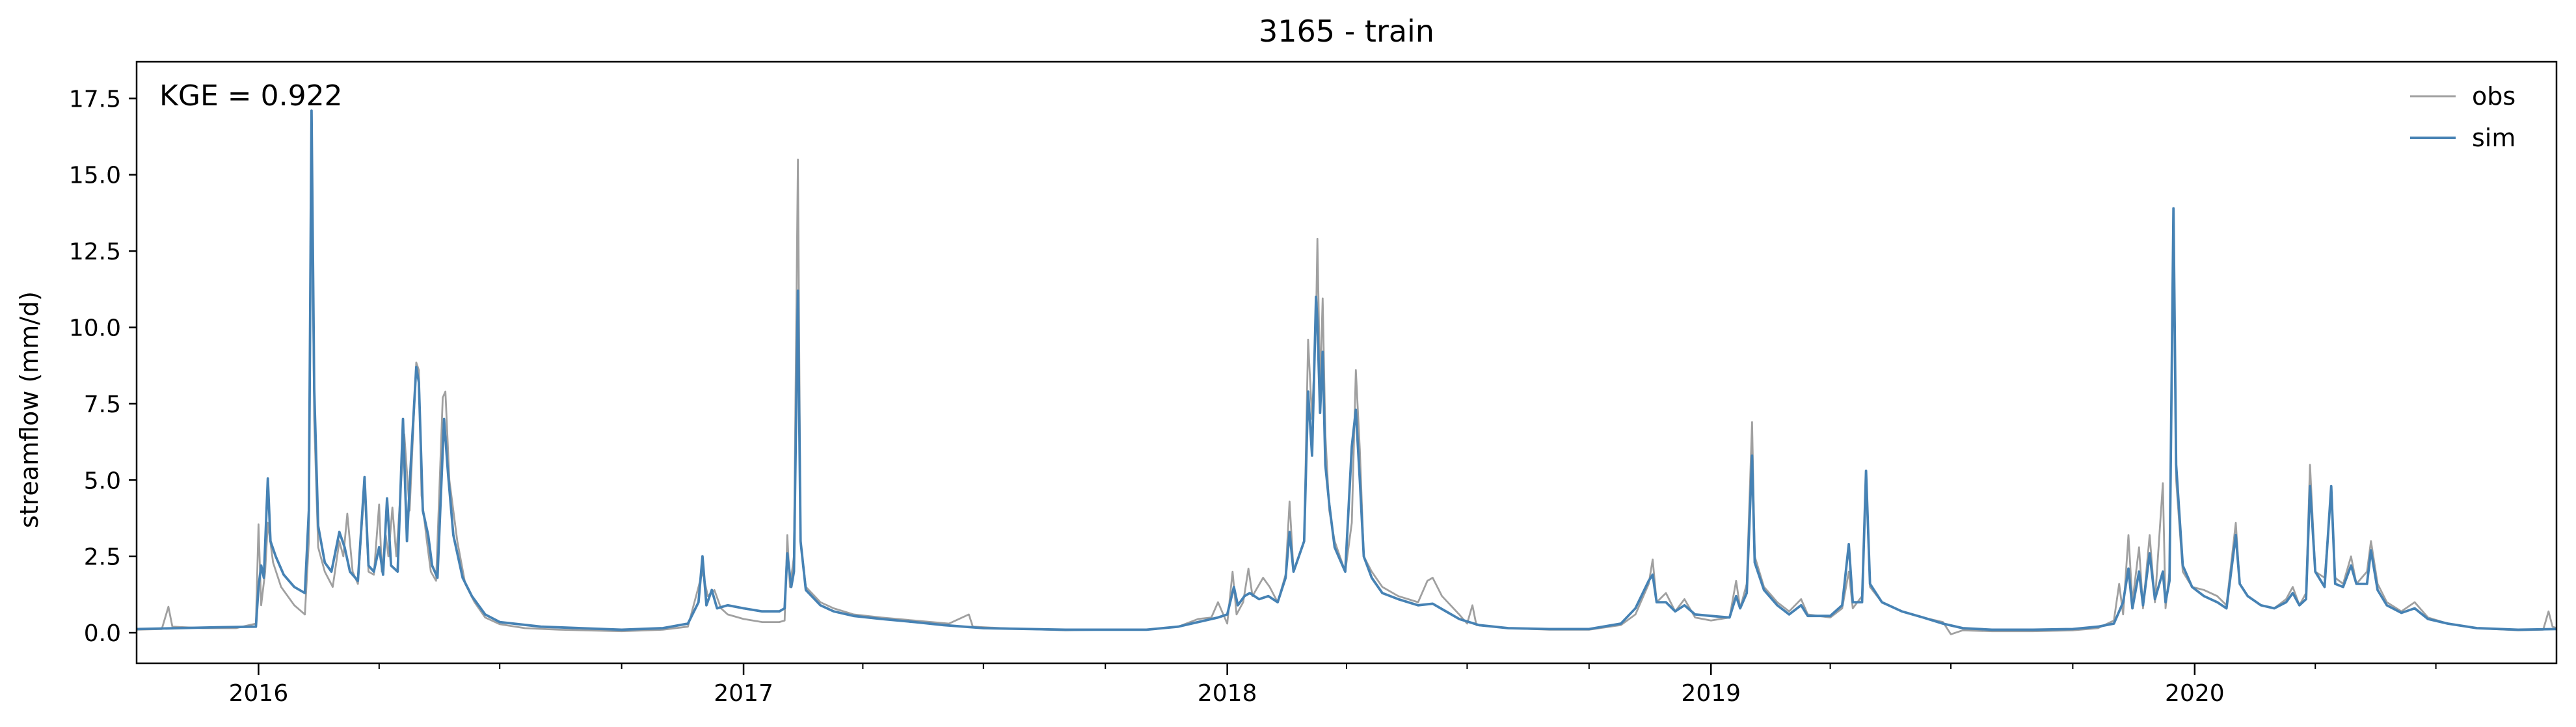  Describe the element at coordinates (1711, 693) in the screenshot. I see `x-tick-label: 2019` at that location.